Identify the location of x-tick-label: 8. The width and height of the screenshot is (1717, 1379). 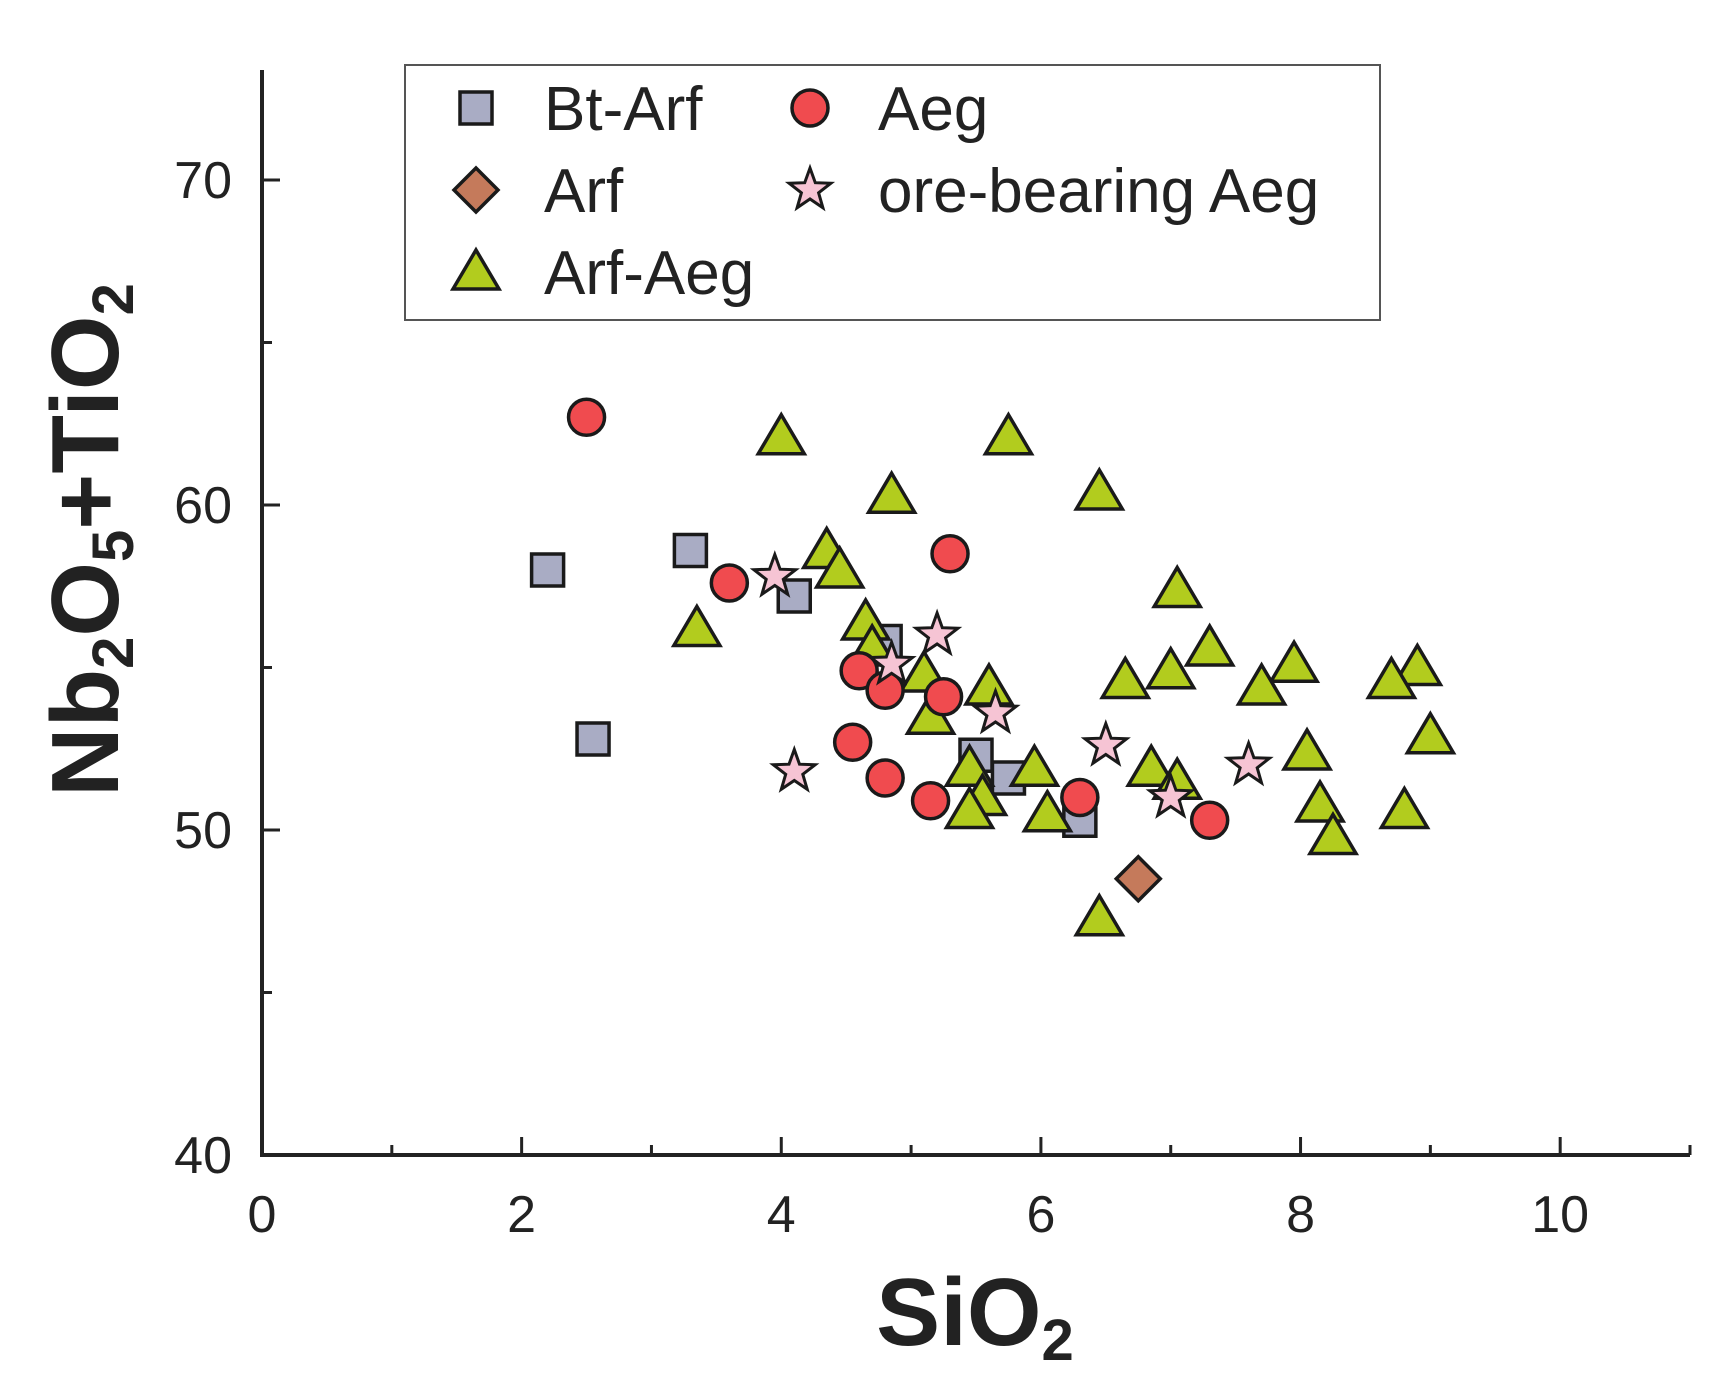
(1300, 1215).